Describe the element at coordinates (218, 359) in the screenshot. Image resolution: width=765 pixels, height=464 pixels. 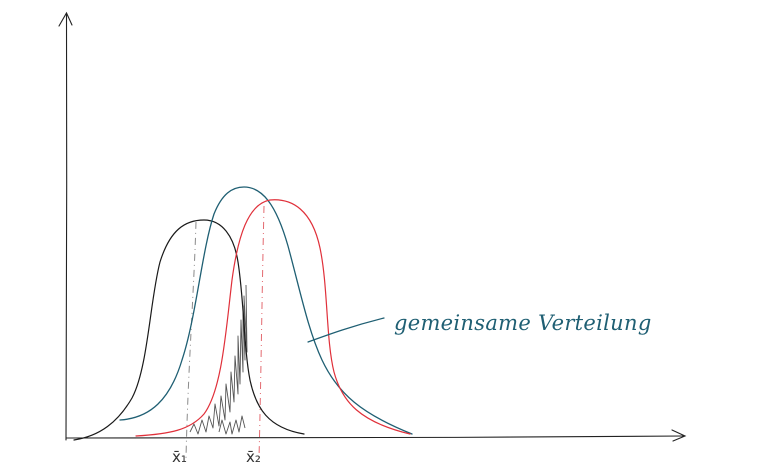
I see `overlap-hatching` at that location.